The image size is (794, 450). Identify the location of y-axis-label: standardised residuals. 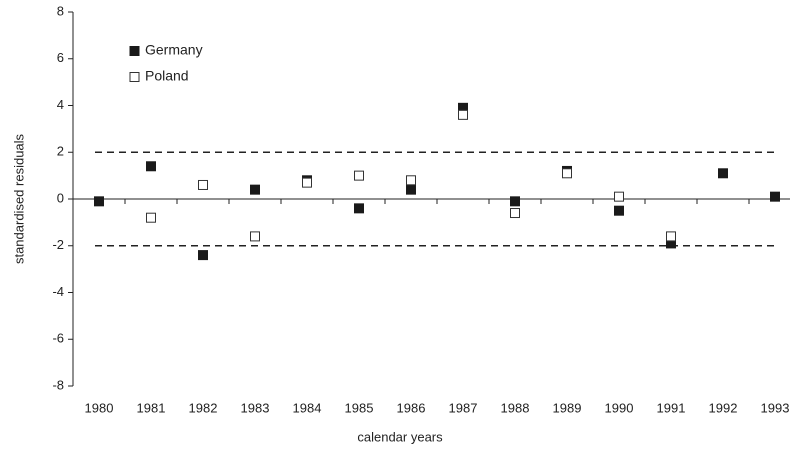
(18, 198).